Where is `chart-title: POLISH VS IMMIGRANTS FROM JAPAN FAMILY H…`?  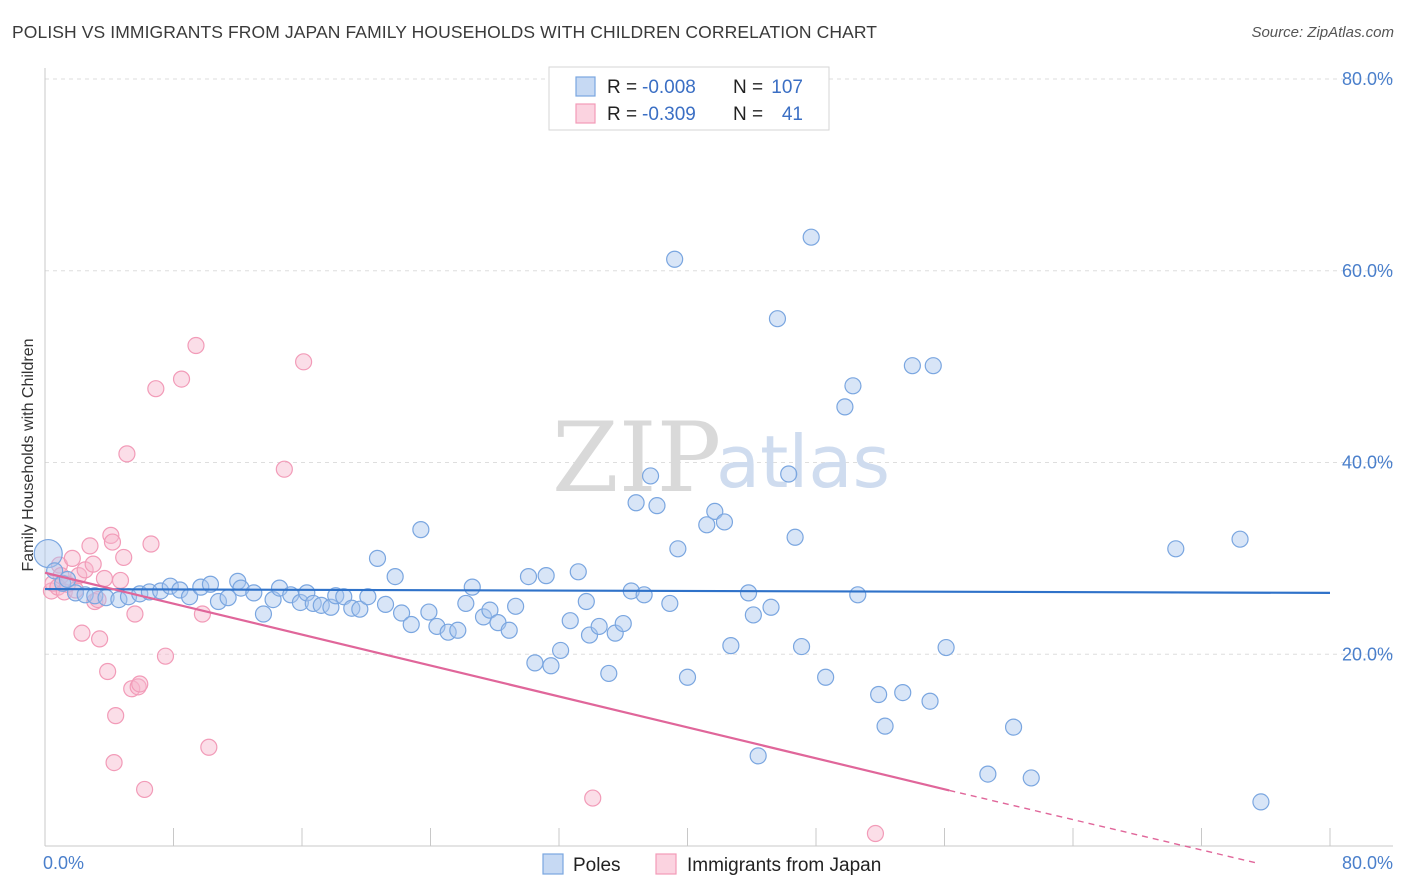 chart-title: POLISH VS IMMIGRANTS FROM JAPAN FAMILY H… is located at coordinates (445, 32).